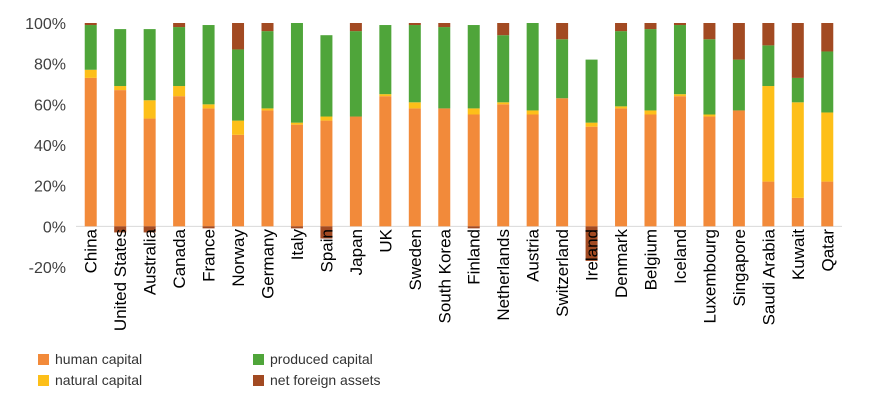 The height and width of the screenshot is (412, 879). I want to click on legend-label: net foreign assets, so click(325, 380).